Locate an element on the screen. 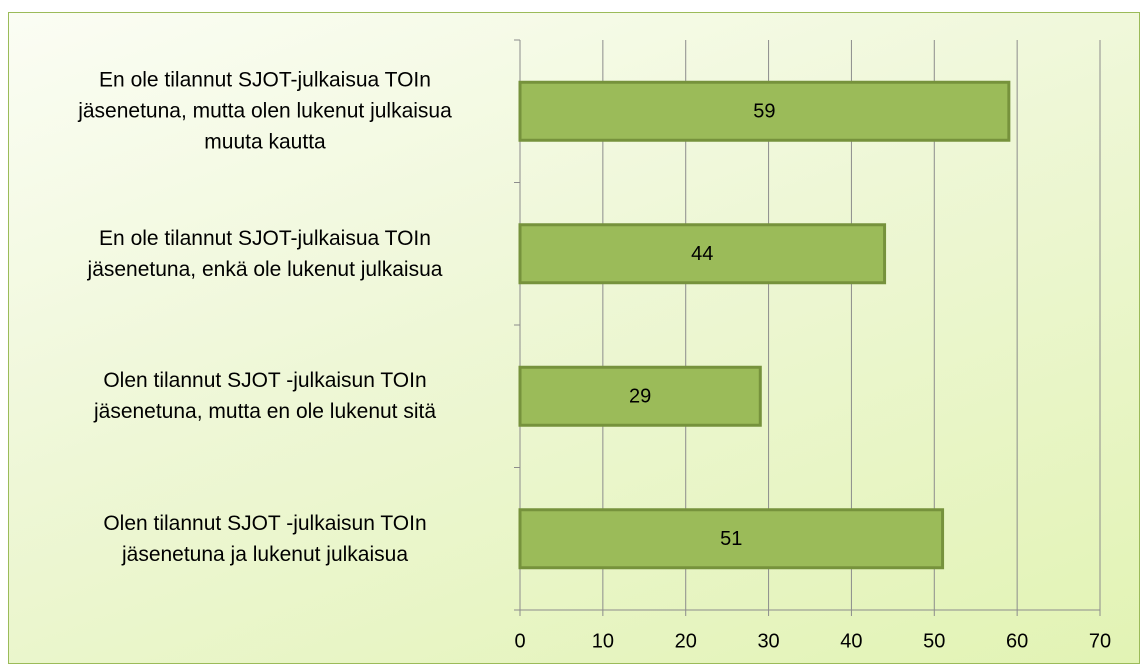  data-label: 59 is located at coordinates (764, 112).